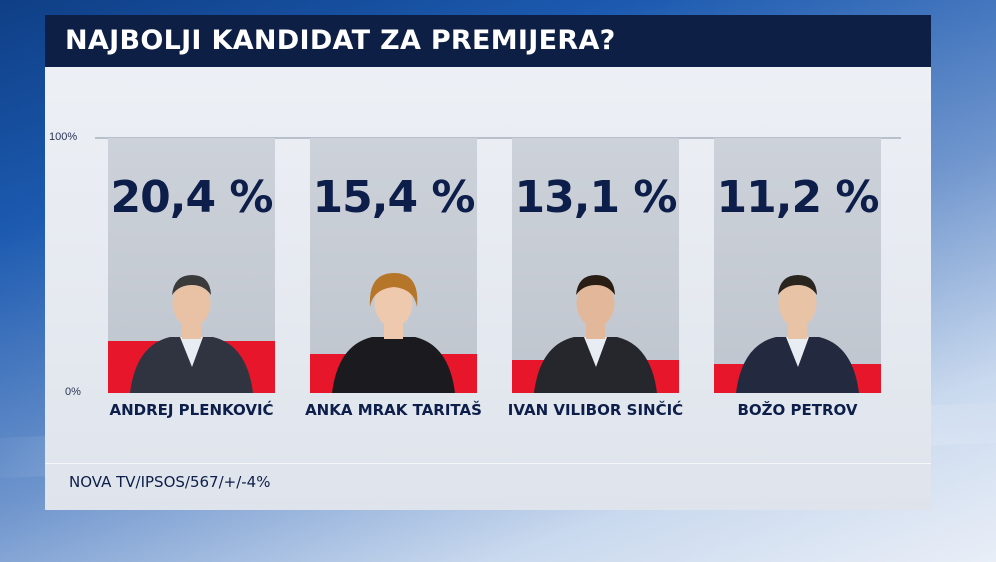 Image resolution: width=996 pixels, height=562 pixels. Describe the element at coordinates (73, 392) in the screenshot. I see `y-tick-label-0: 0%` at that location.